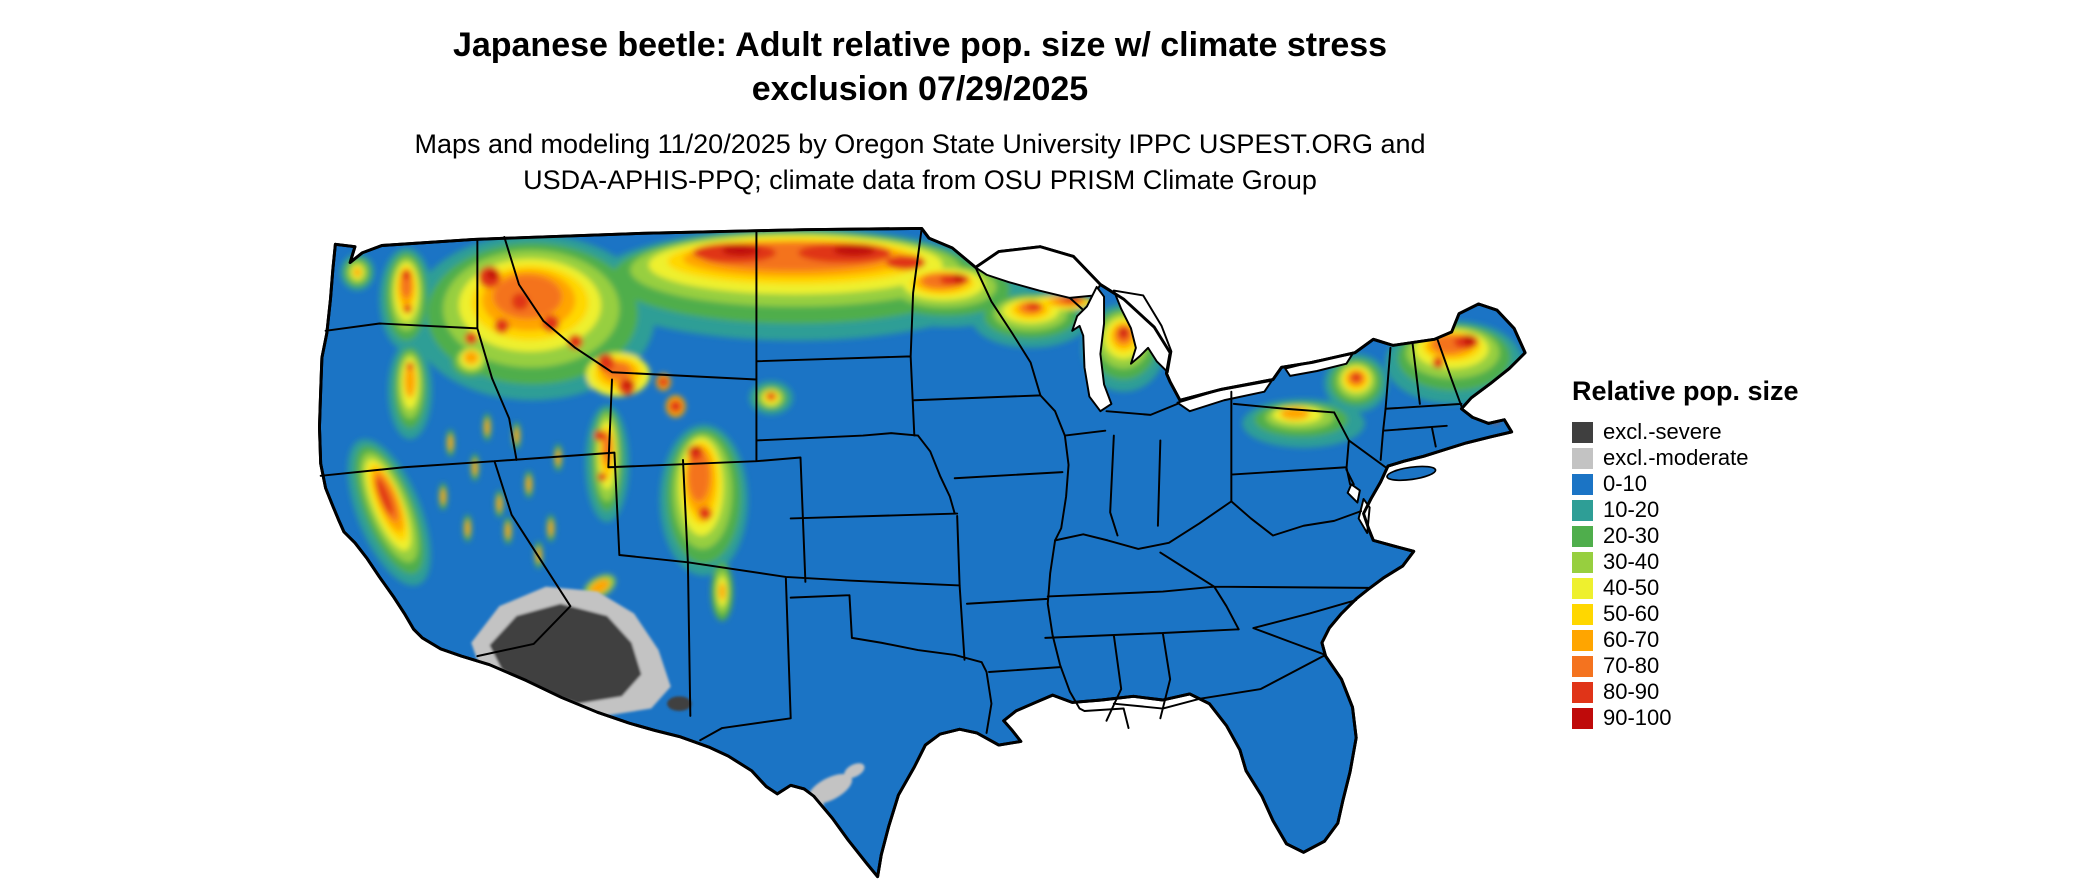 The width and height of the screenshot is (2100, 892). What do you see at coordinates (1142, 331) in the screenshot?
I see `lake-huron` at bounding box center [1142, 331].